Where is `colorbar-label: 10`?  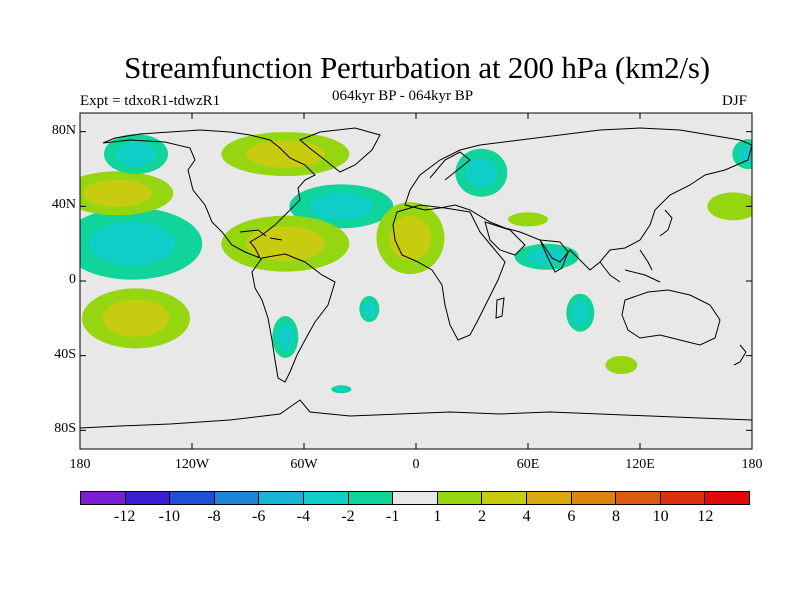
colorbar-label: 10 is located at coordinates (660, 516).